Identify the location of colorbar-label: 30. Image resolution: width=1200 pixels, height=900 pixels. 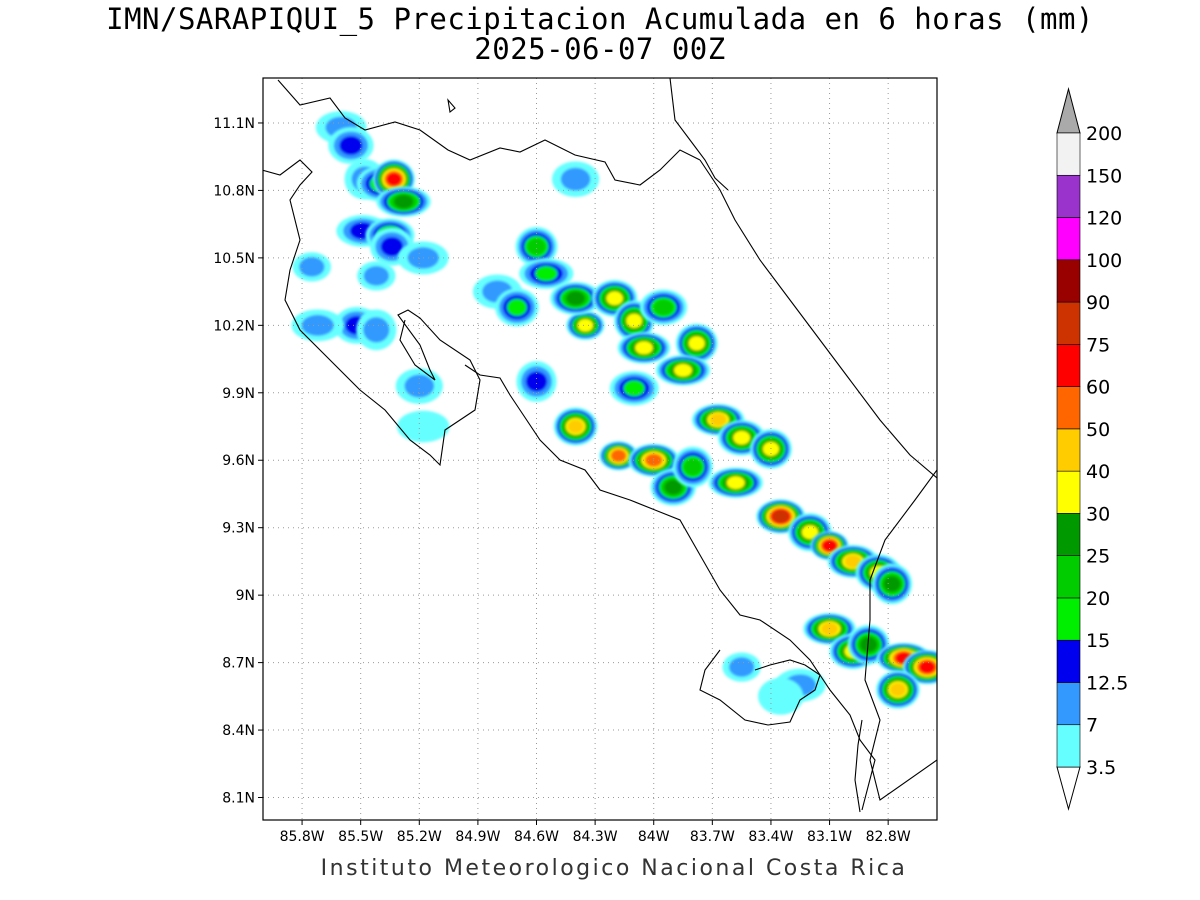
(1098, 514).